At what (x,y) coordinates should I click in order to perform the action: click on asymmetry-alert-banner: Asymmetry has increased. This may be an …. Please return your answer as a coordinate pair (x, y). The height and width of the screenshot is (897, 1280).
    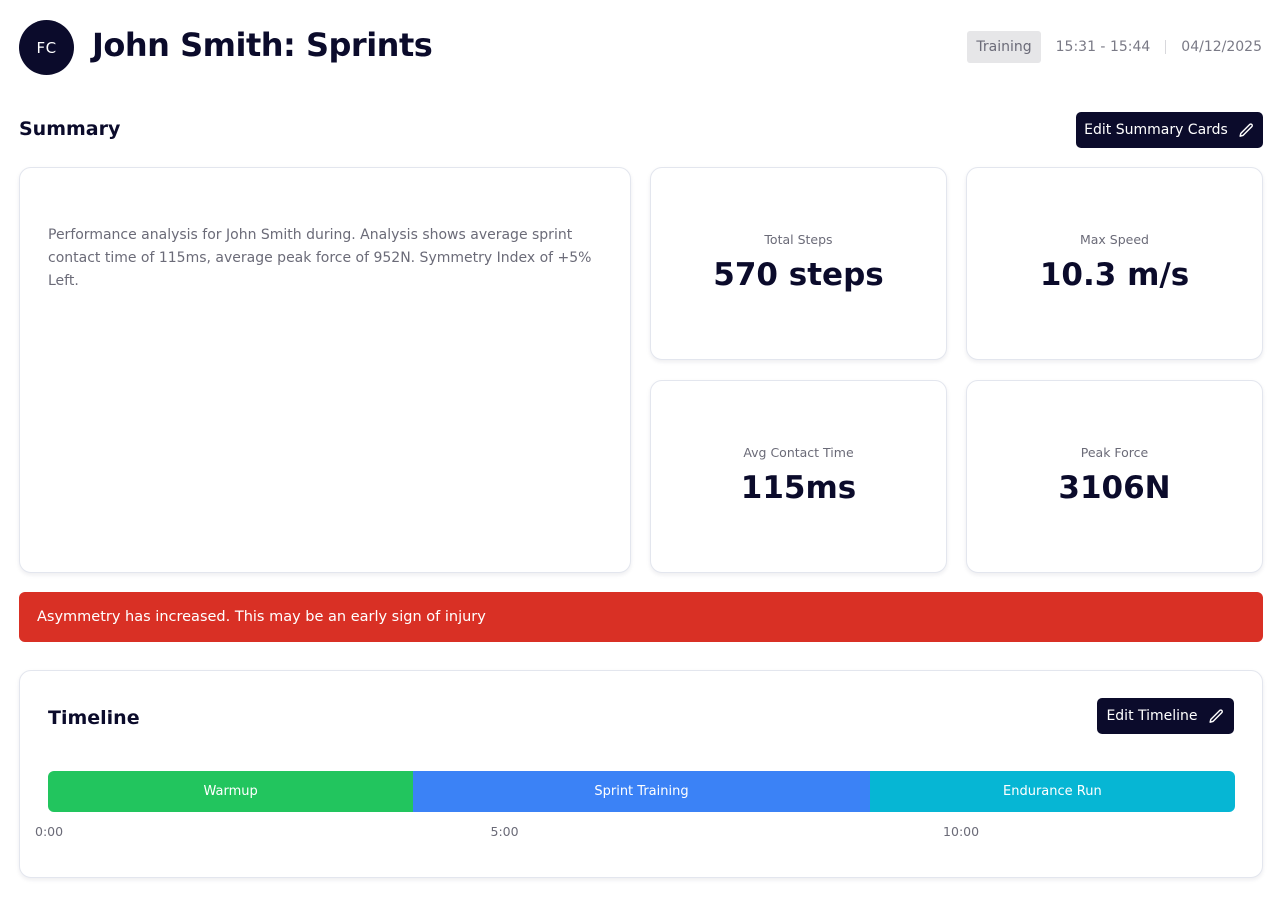
    Looking at the image, I should click on (641, 617).